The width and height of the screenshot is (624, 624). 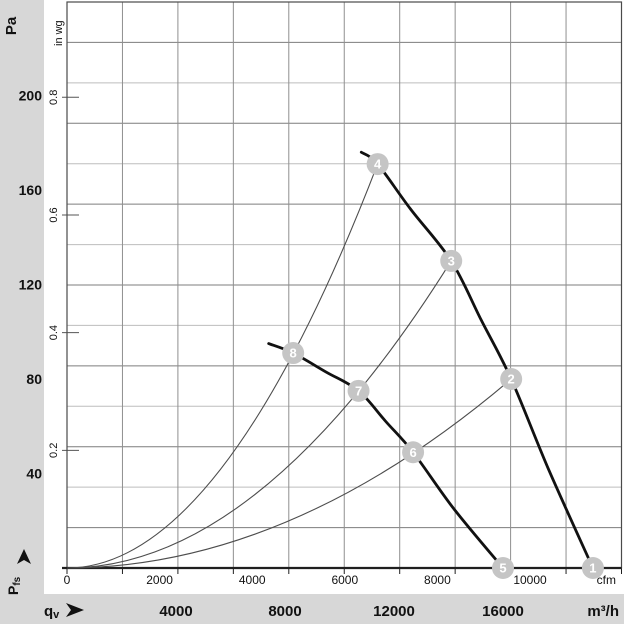 What do you see at coordinates (13, 590) in the screenshot?
I see `pfs-label-main: P` at bounding box center [13, 590].